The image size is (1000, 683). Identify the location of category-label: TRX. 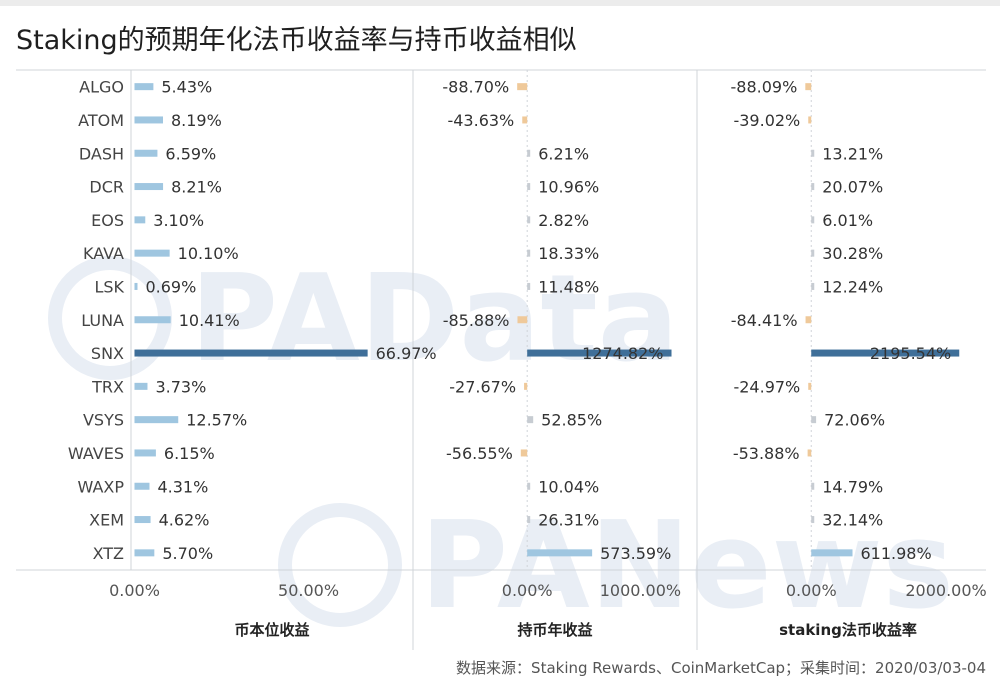
(107, 386).